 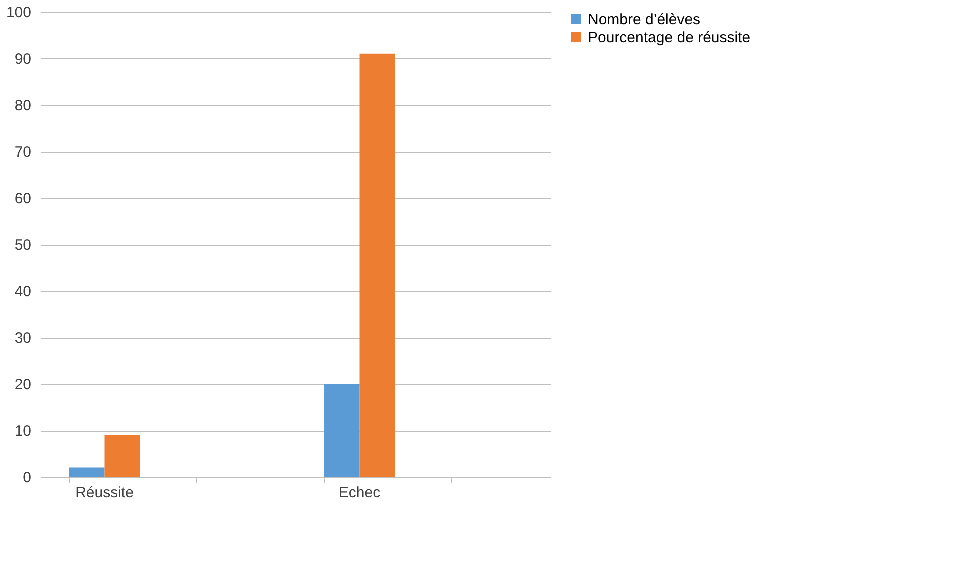 What do you see at coordinates (23, 338) in the screenshot?
I see `y-tick-label: 30` at bounding box center [23, 338].